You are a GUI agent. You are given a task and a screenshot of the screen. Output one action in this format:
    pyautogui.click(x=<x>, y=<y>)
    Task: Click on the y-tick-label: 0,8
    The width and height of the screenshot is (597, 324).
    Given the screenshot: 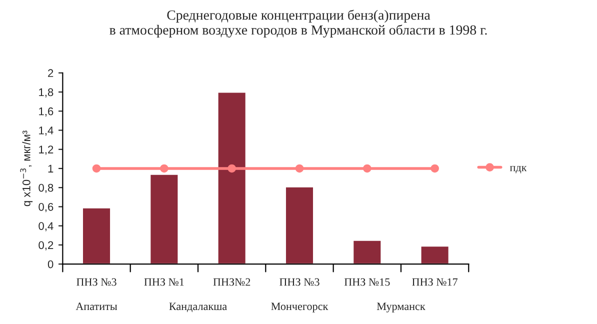 What is the action you would take?
    pyautogui.click(x=46, y=189)
    